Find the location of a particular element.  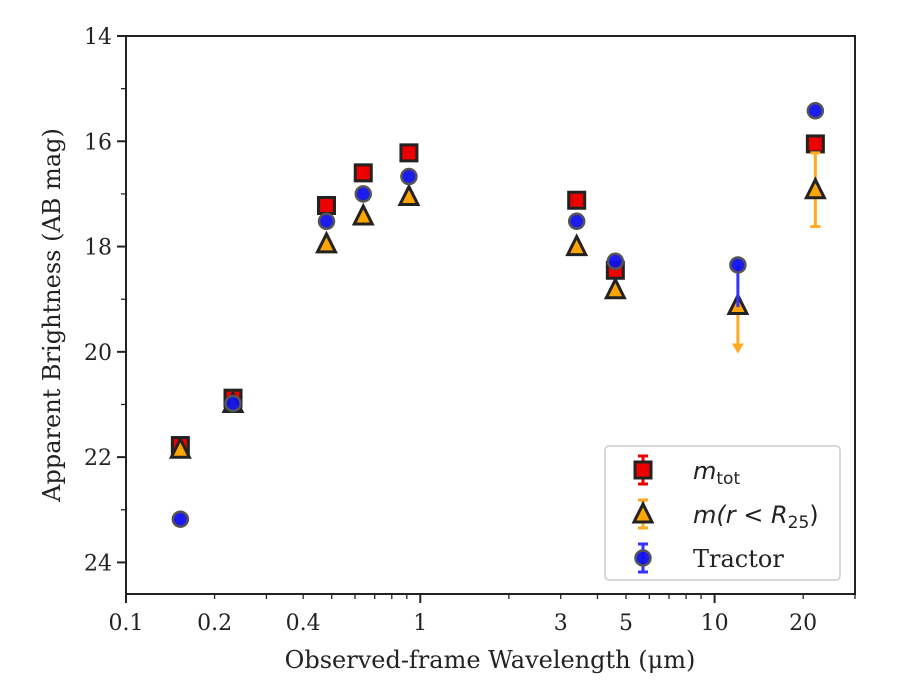

legend-box is located at coordinates (722, 513).